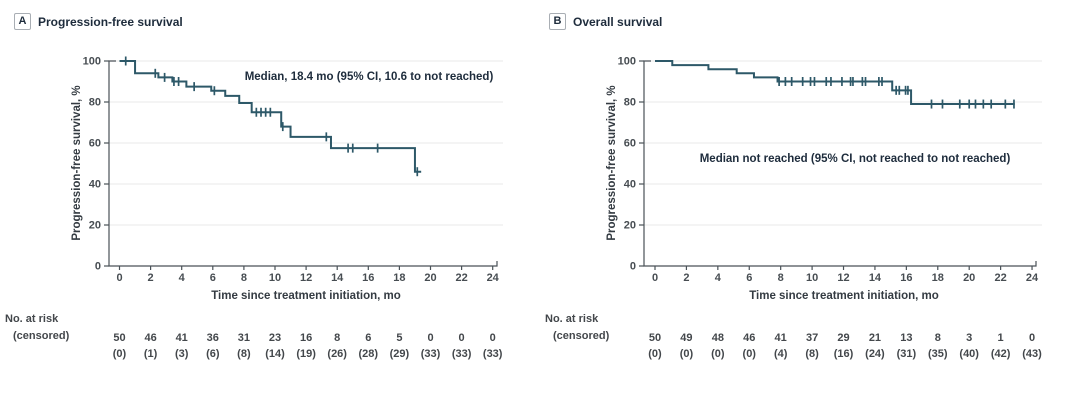 The width and height of the screenshot is (1080, 400). What do you see at coordinates (938, 338) in the screenshot?
I see `risk-count: 8` at bounding box center [938, 338].